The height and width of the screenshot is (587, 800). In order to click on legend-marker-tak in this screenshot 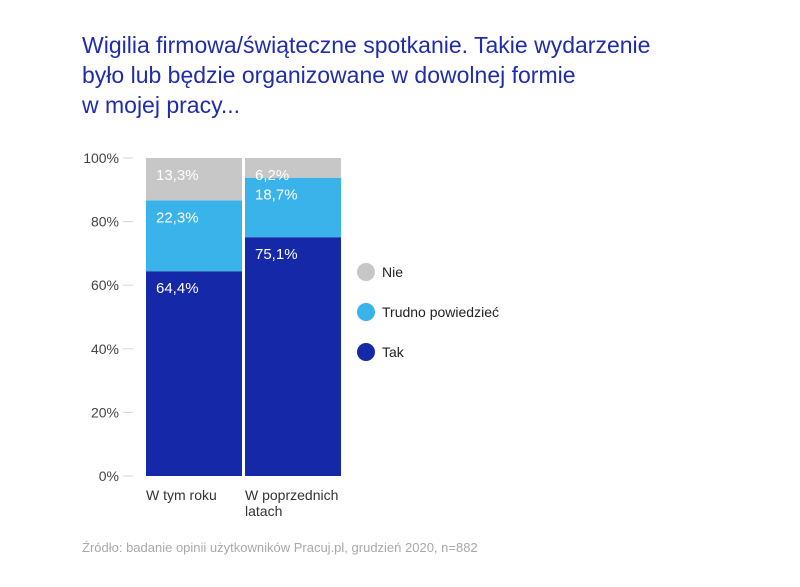, I will do `click(366, 352)`.